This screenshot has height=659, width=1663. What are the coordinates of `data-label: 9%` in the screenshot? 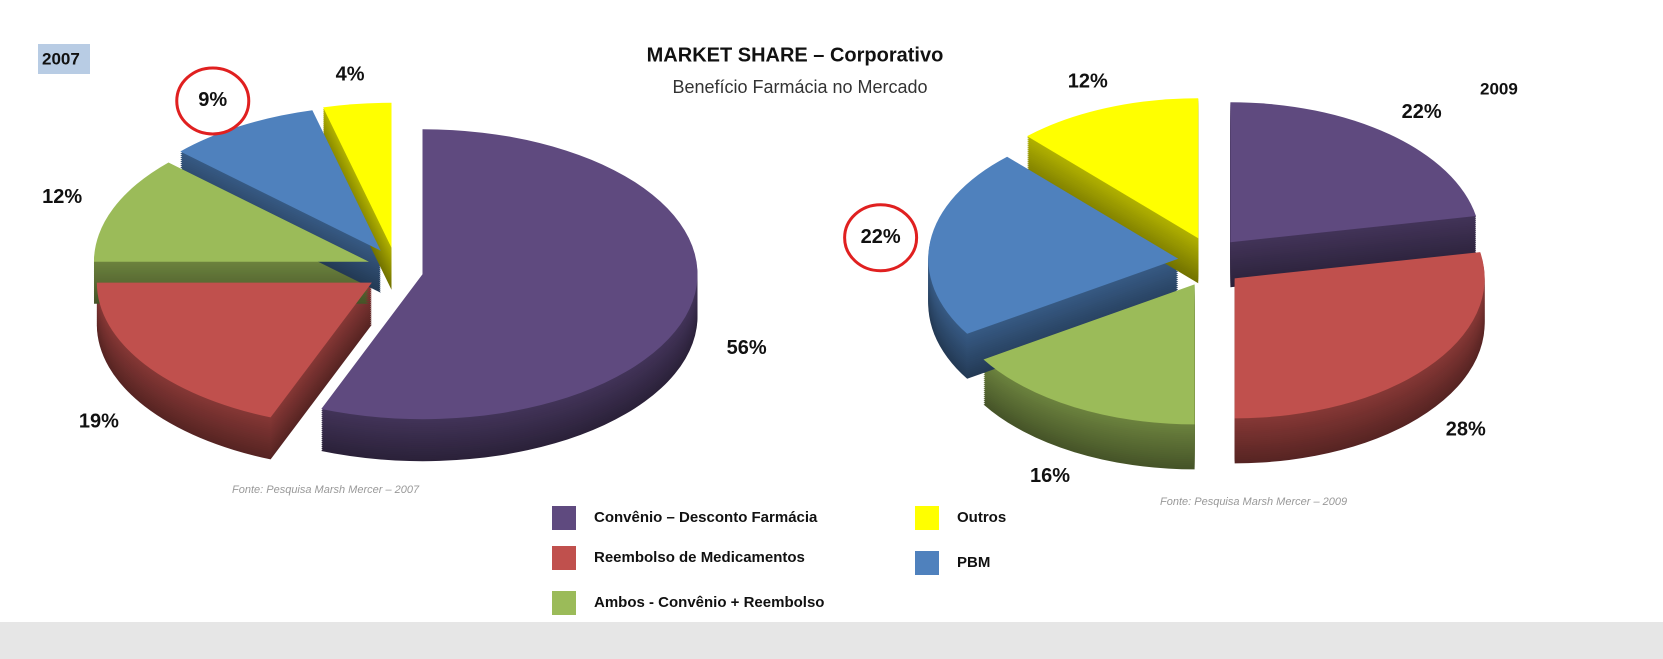 It's located at (212, 100).